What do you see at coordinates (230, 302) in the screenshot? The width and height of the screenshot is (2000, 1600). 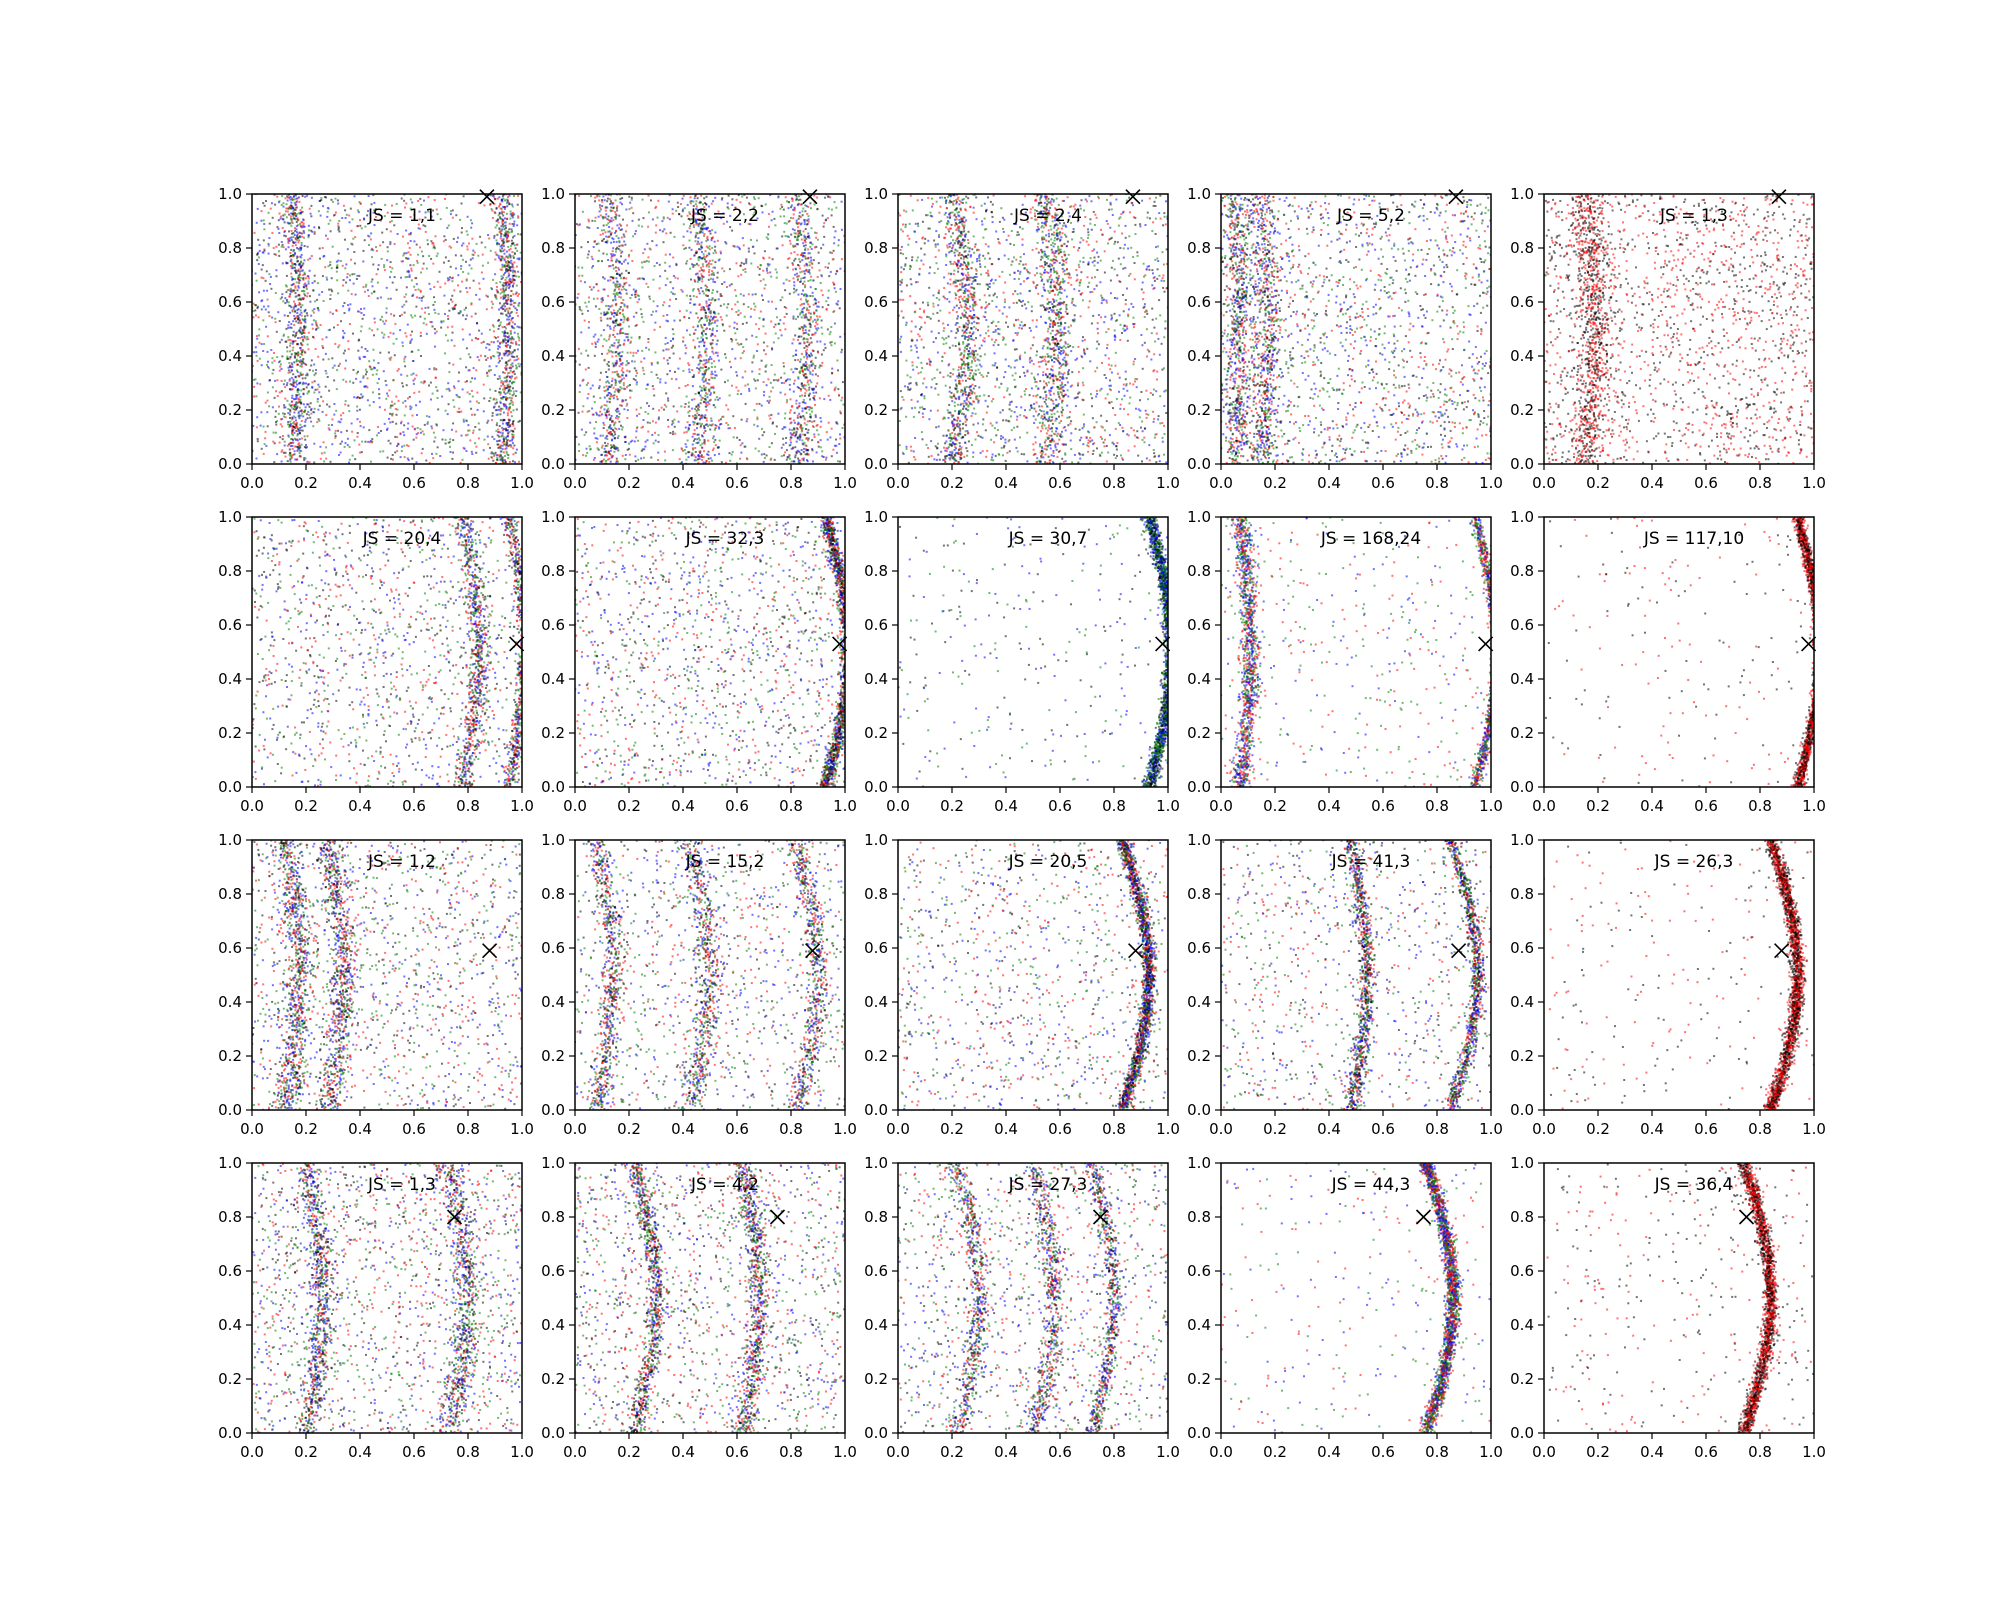 I see `y-tick-label: 0.6` at bounding box center [230, 302].